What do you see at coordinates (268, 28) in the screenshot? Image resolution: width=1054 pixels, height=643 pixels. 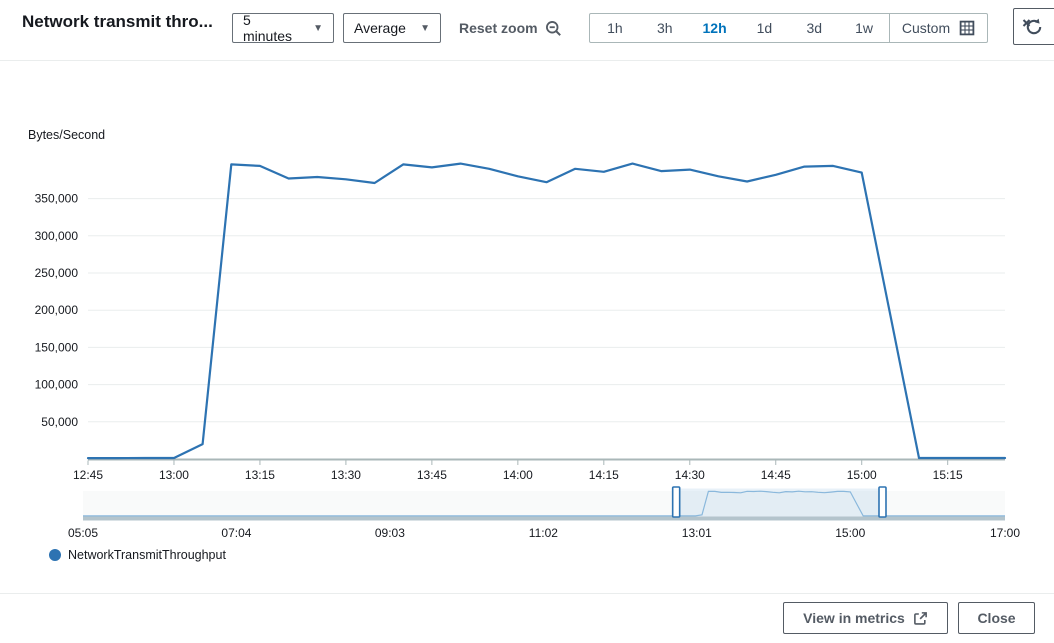 I see `period-dropdown-value: 5 minutes` at bounding box center [268, 28].